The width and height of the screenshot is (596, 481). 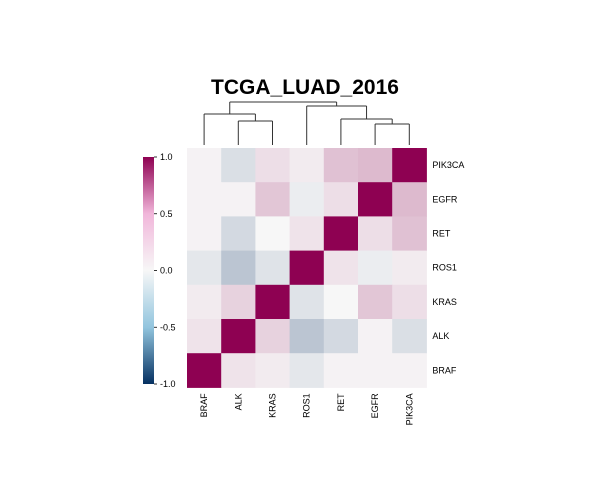 What do you see at coordinates (441, 234) in the screenshot?
I see `row-label: RET` at bounding box center [441, 234].